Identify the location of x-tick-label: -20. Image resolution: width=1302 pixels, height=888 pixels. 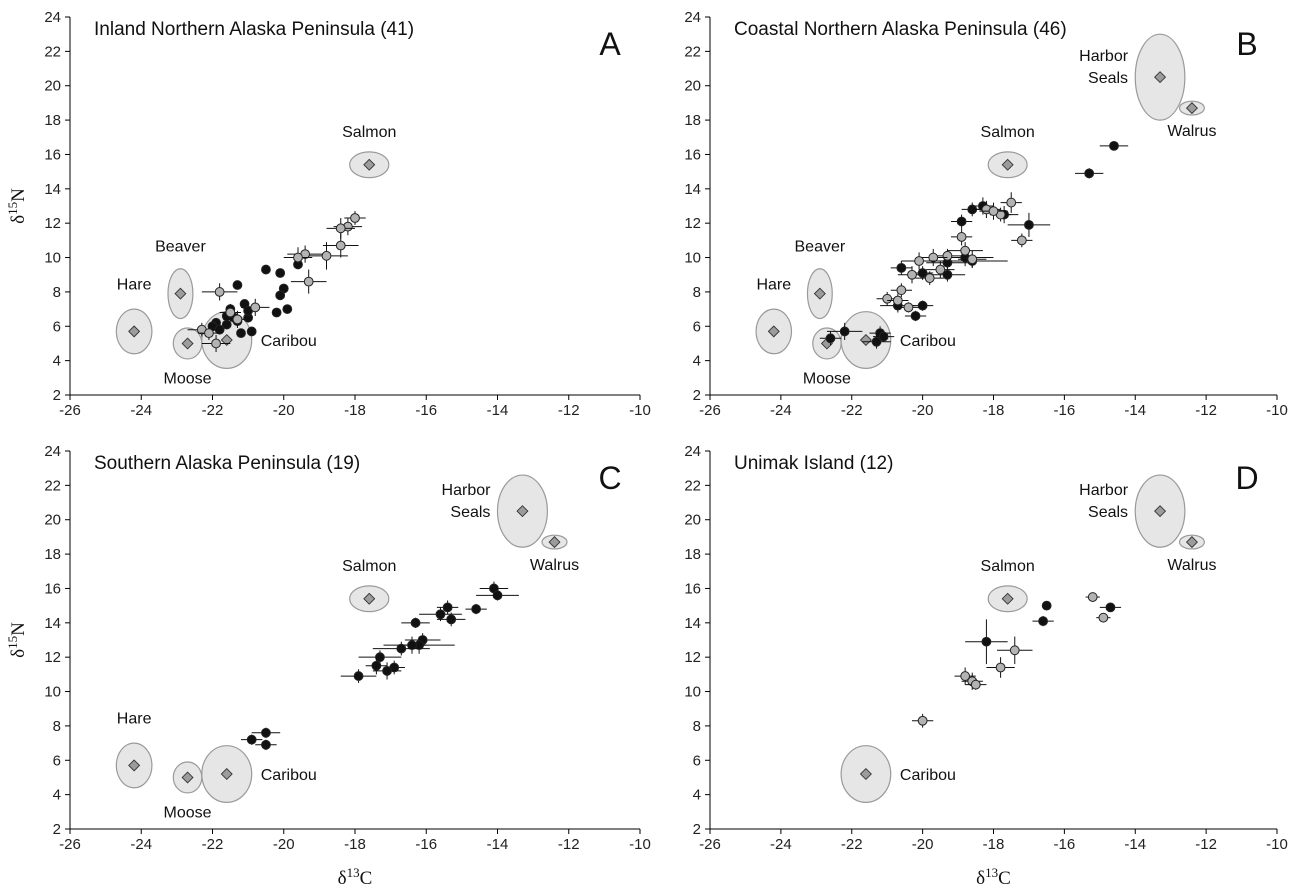
(923, 844).